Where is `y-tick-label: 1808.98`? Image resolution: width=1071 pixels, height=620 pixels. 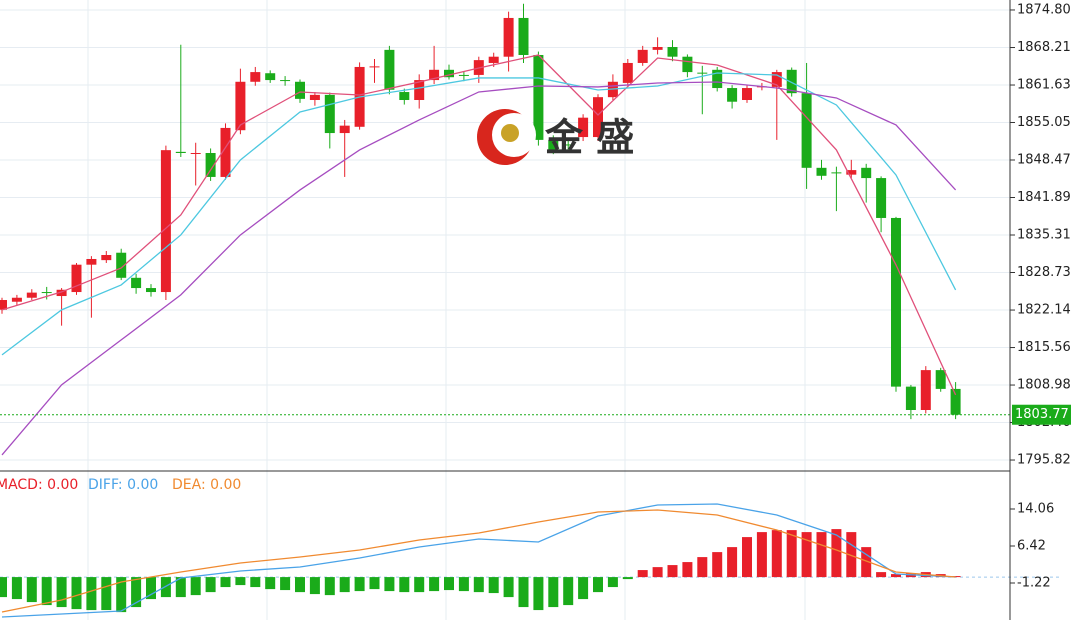 y-tick-label: 1808.98 is located at coordinates (1044, 385).